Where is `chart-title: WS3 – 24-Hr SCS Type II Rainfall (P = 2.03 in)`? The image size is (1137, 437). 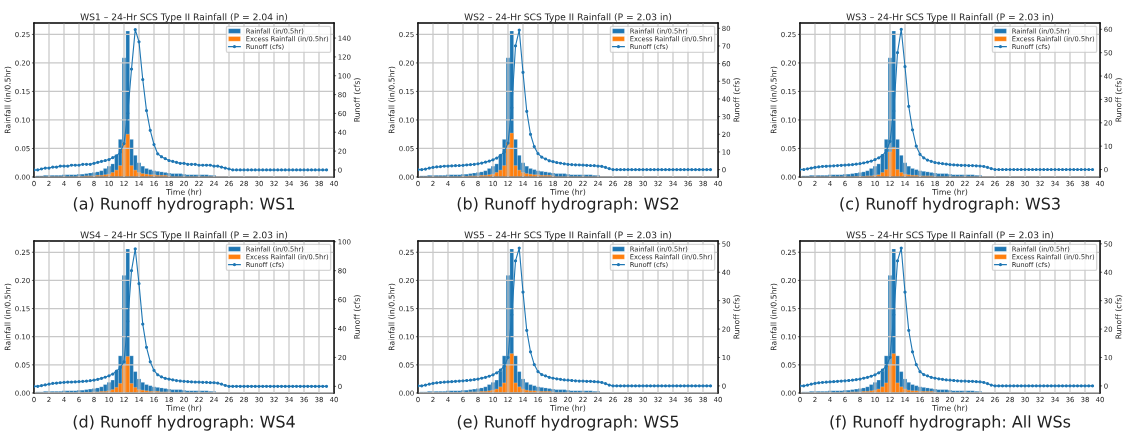 chart-title: WS3 – 24-Hr SCS Type II Rainfall (P = 2.03 in) is located at coordinates (950, 18).